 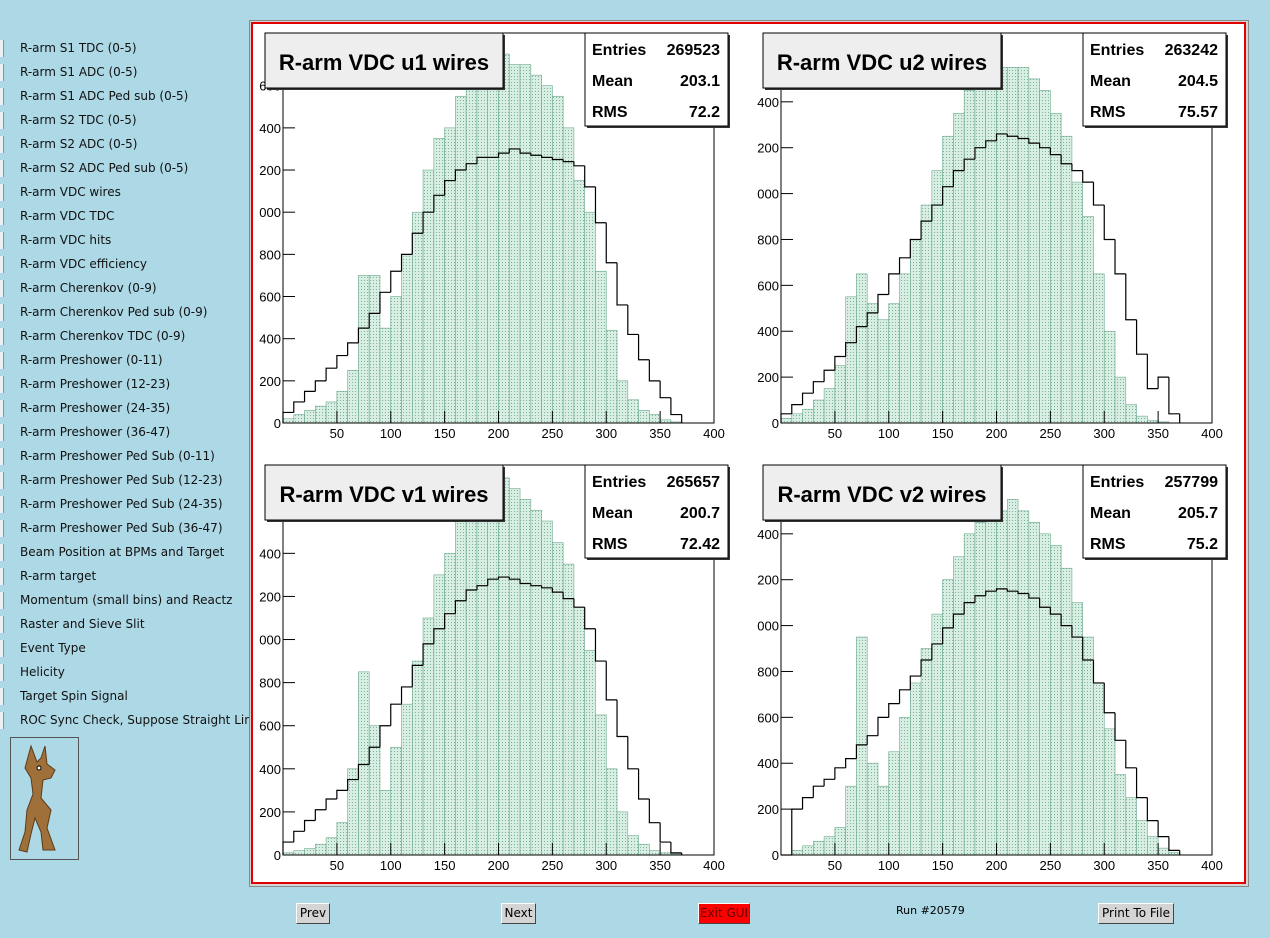 I want to click on menu-item: R-arm VDC TDC, so click(x=125, y=218).